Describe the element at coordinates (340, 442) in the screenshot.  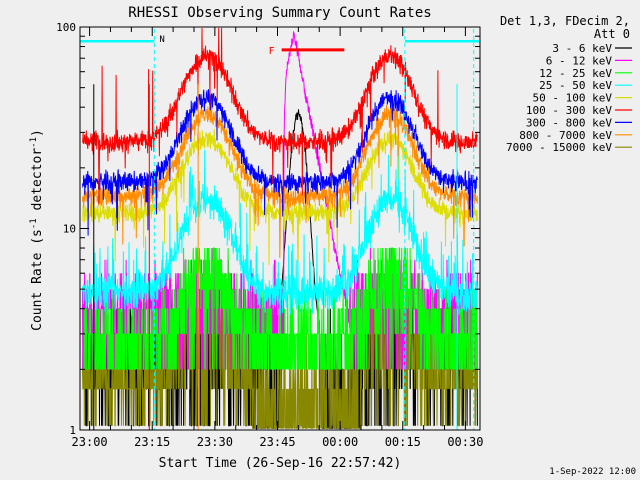
I see `x-tick-label: 00:00` at that location.